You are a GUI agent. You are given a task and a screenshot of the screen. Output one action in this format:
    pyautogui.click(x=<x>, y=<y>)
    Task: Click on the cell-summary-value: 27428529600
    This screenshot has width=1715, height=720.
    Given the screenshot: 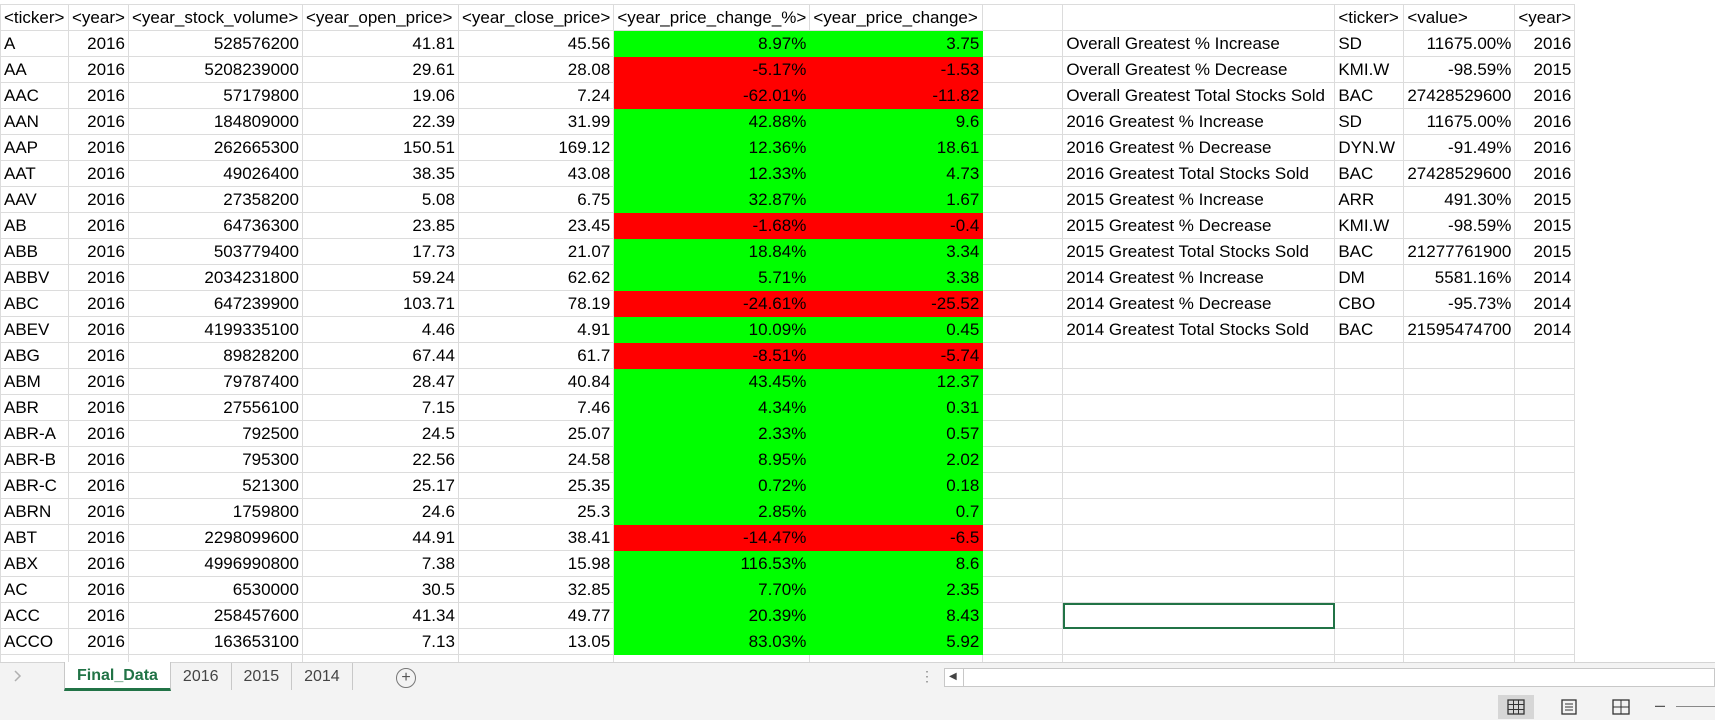 What is the action you would take?
    pyautogui.click(x=1459, y=173)
    